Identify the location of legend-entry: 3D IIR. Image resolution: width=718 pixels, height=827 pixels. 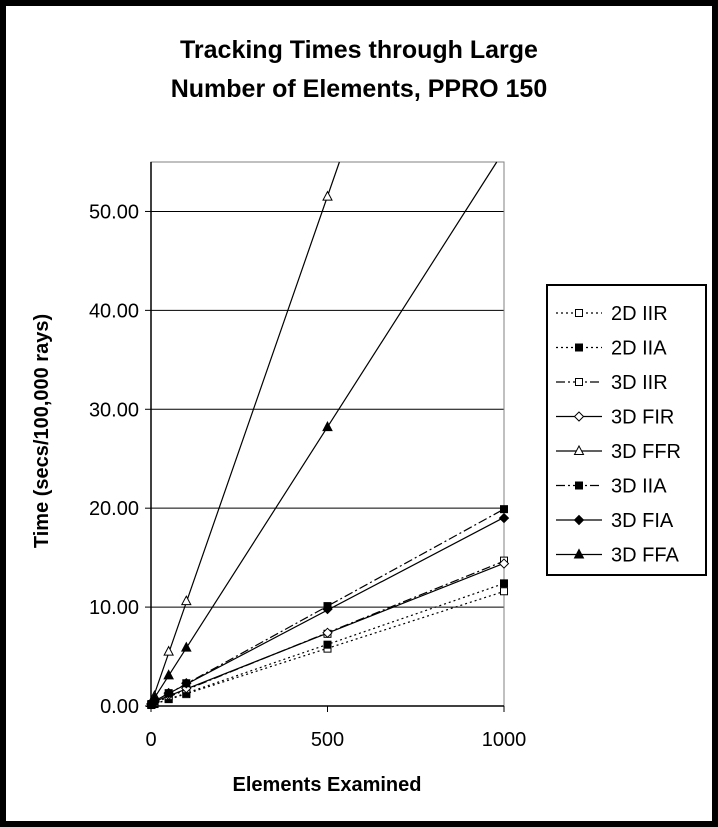
(612, 383).